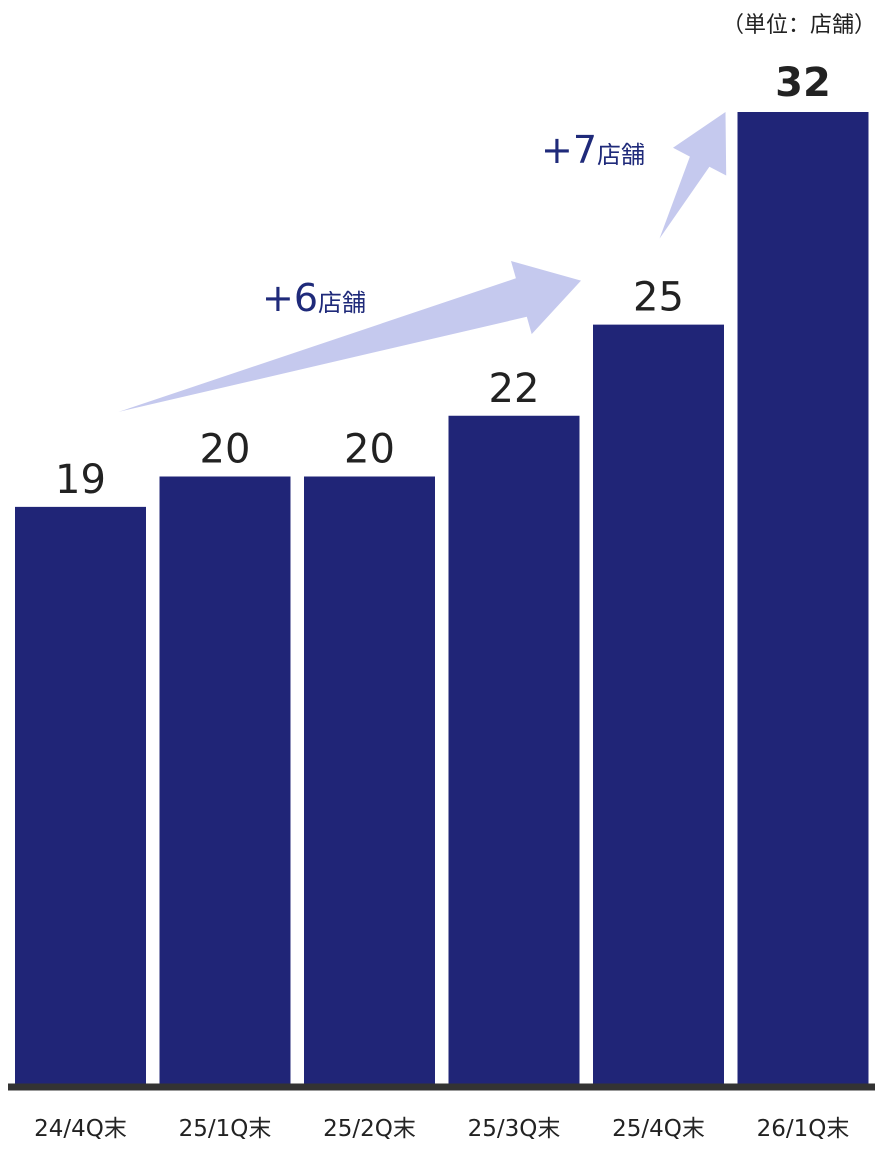 This screenshot has height=1152, width=883. I want to click on category-label: 25/4Q末, so click(658, 1129).